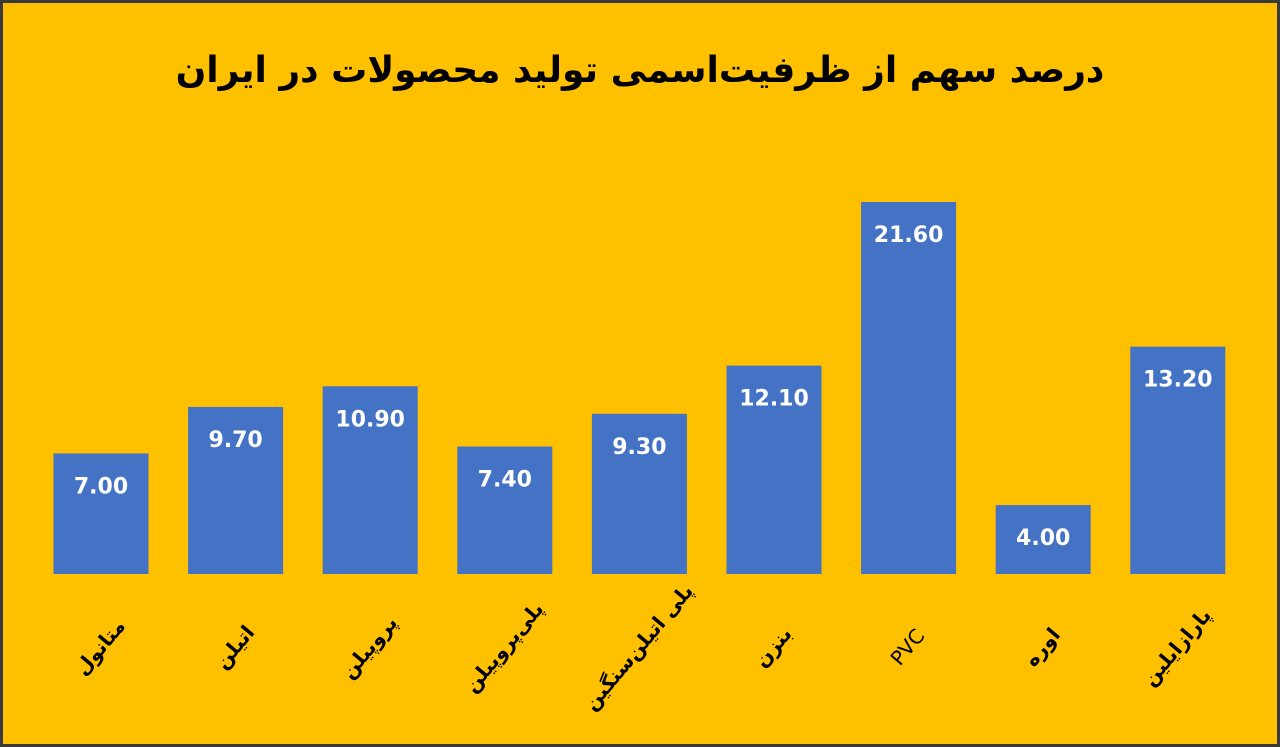 This screenshot has width=1280, height=747. What do you see at coordinates (370, 419) in the screenshot?
I see `value-label: 10.90` at bounding box center [370, 419].